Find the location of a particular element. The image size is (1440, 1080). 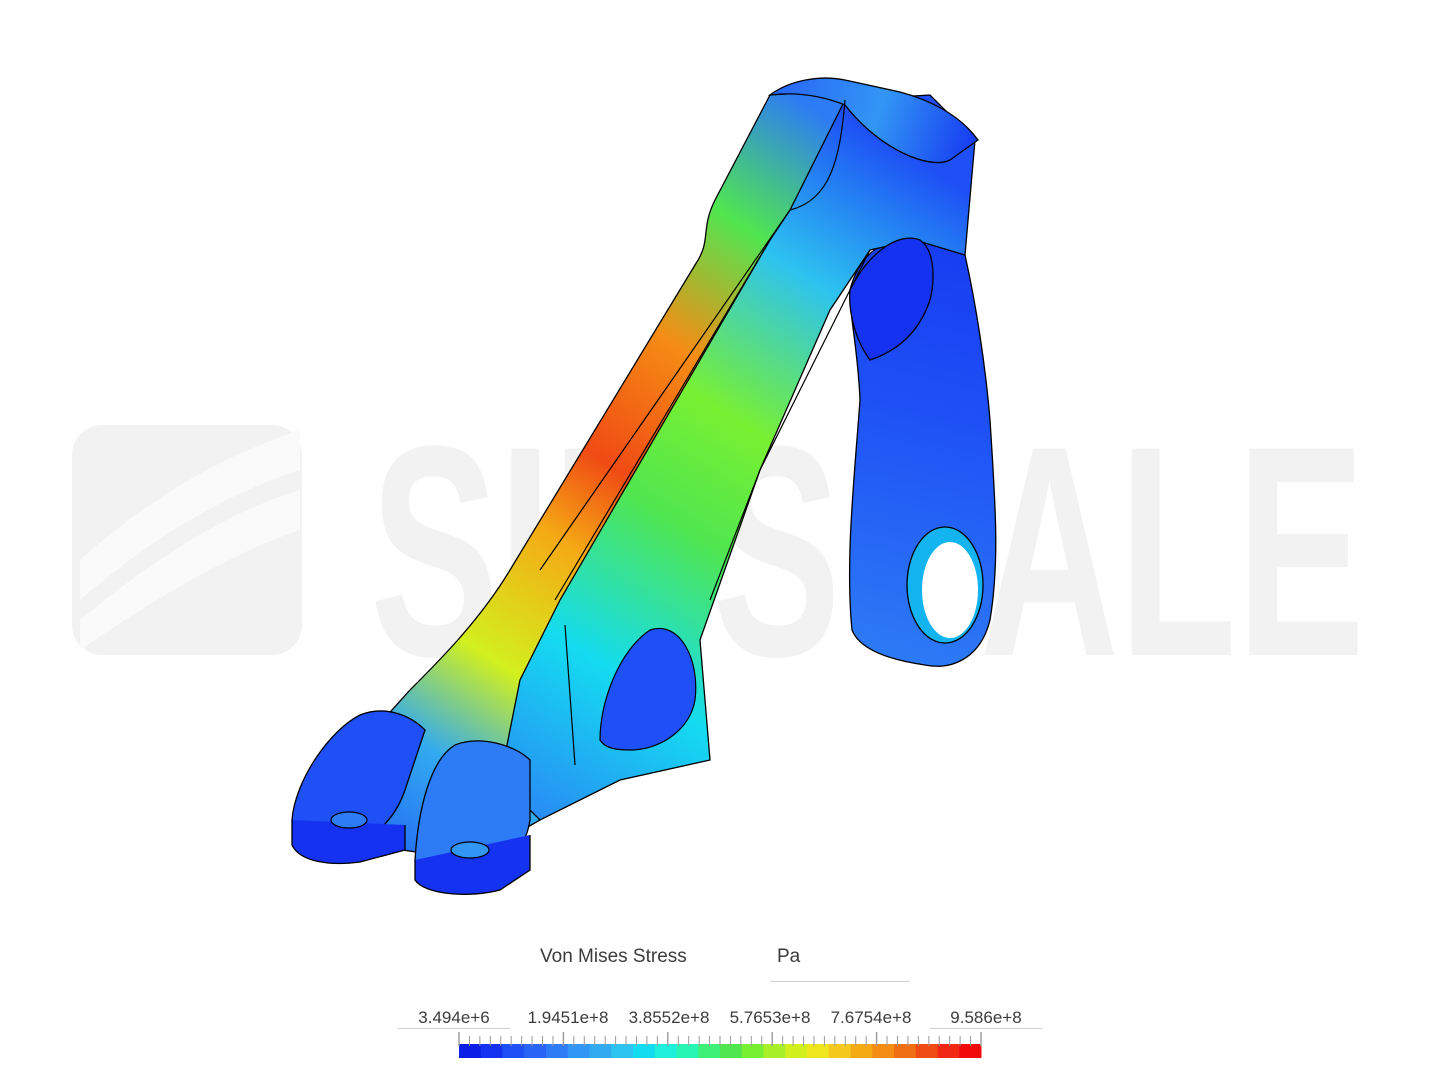

min-label-underline is located at coordinates (454, 1028).